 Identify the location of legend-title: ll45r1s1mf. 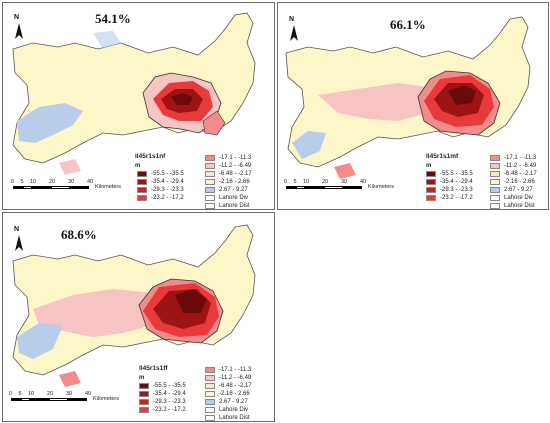
(442, 156).